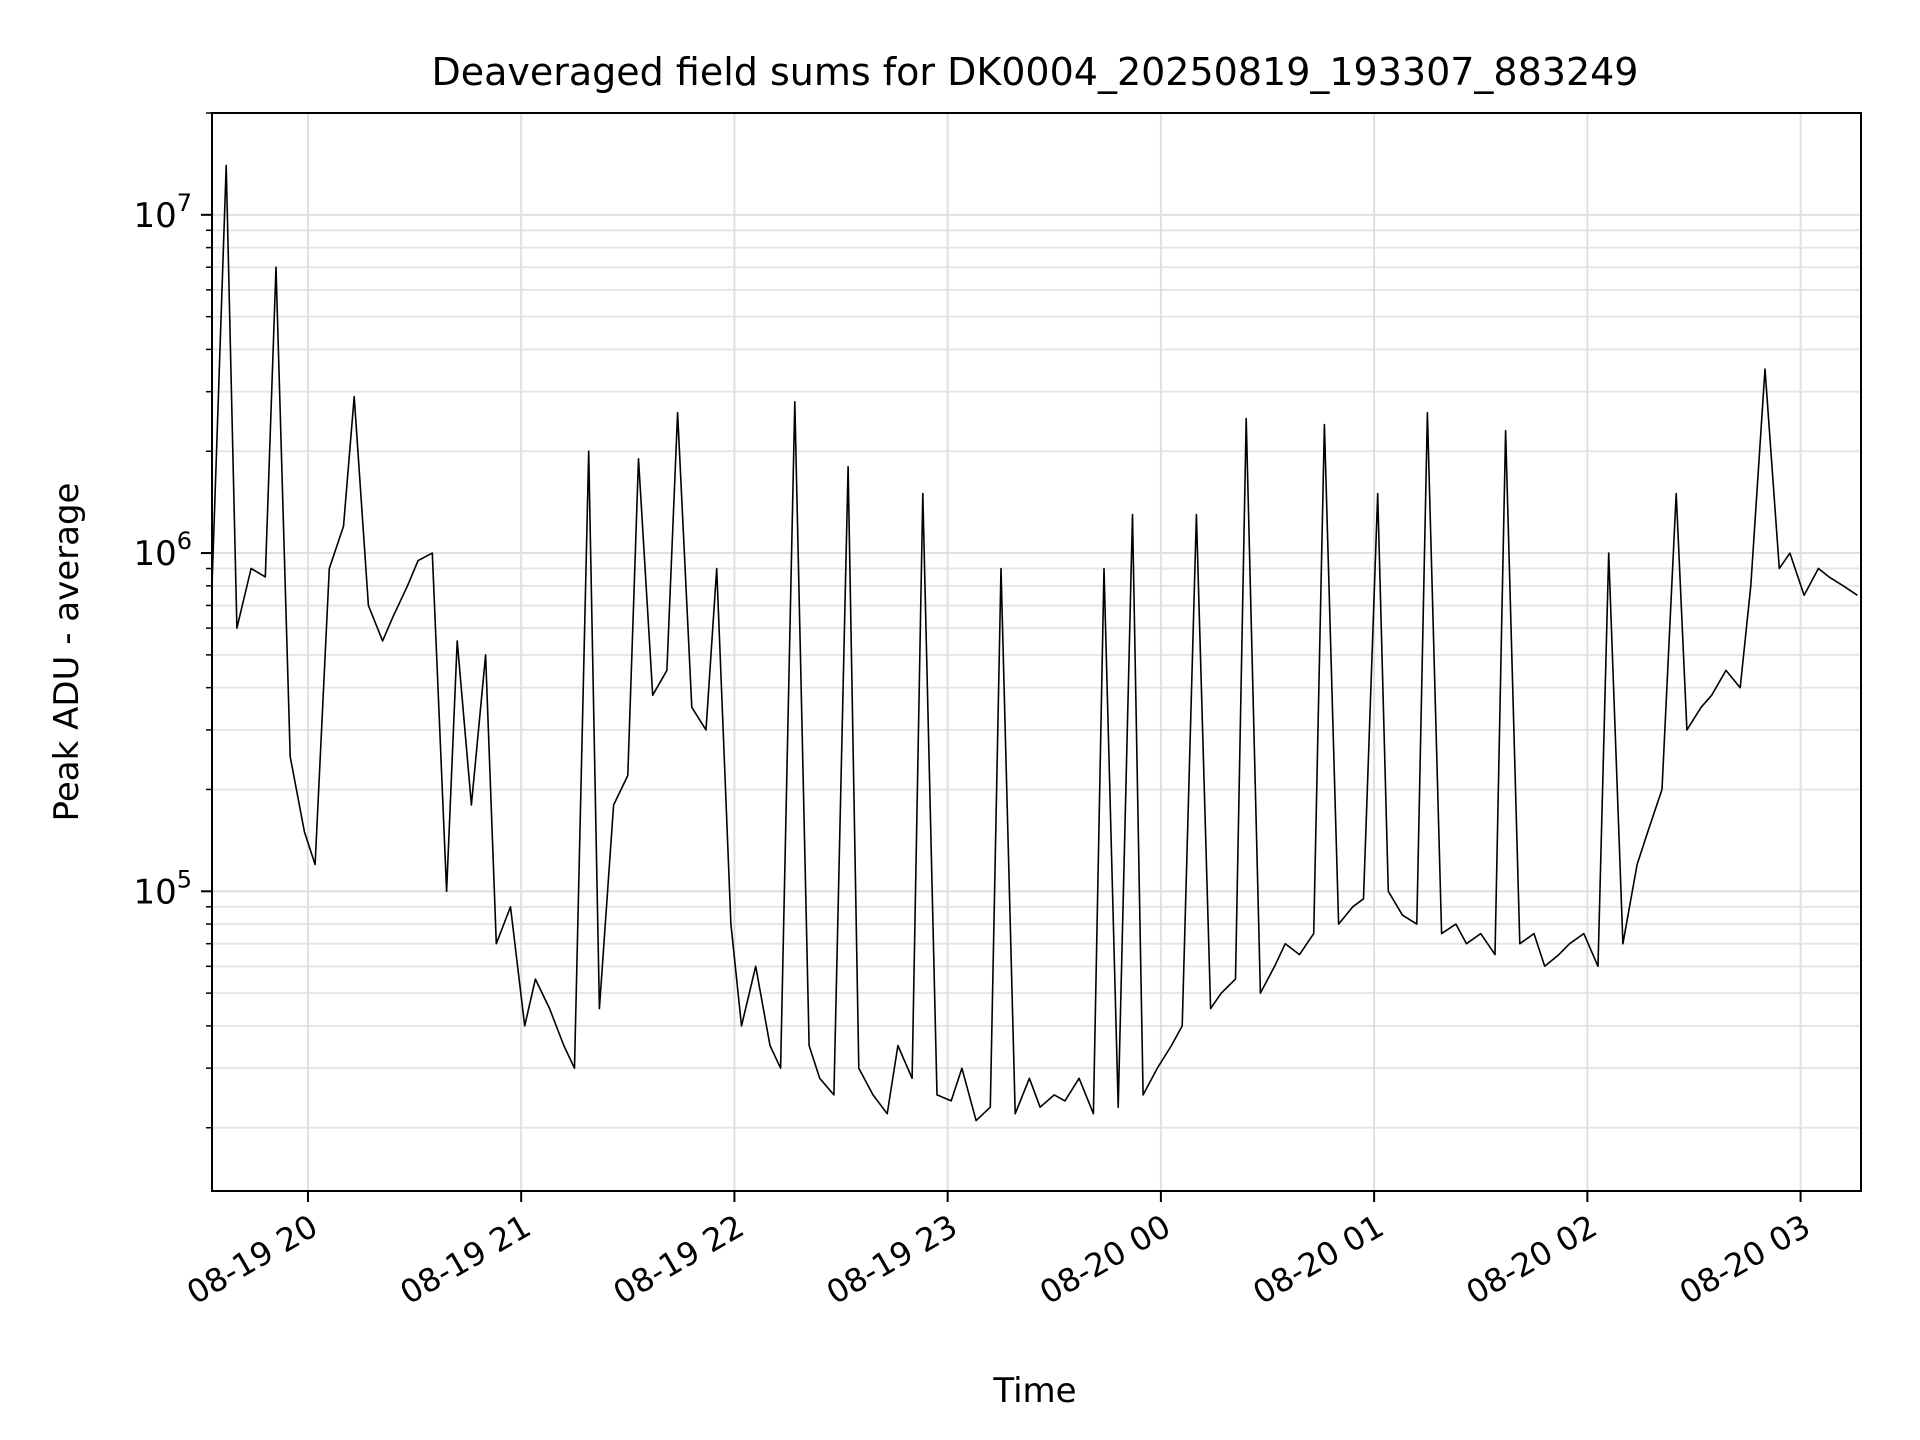 The width and height of the screenshot is (1920, 1440). What do you see at coordinates (67, 652) in the screenshot?
I see `y-axis-label: Peak ADU - average` at bounding box center [67, 652].